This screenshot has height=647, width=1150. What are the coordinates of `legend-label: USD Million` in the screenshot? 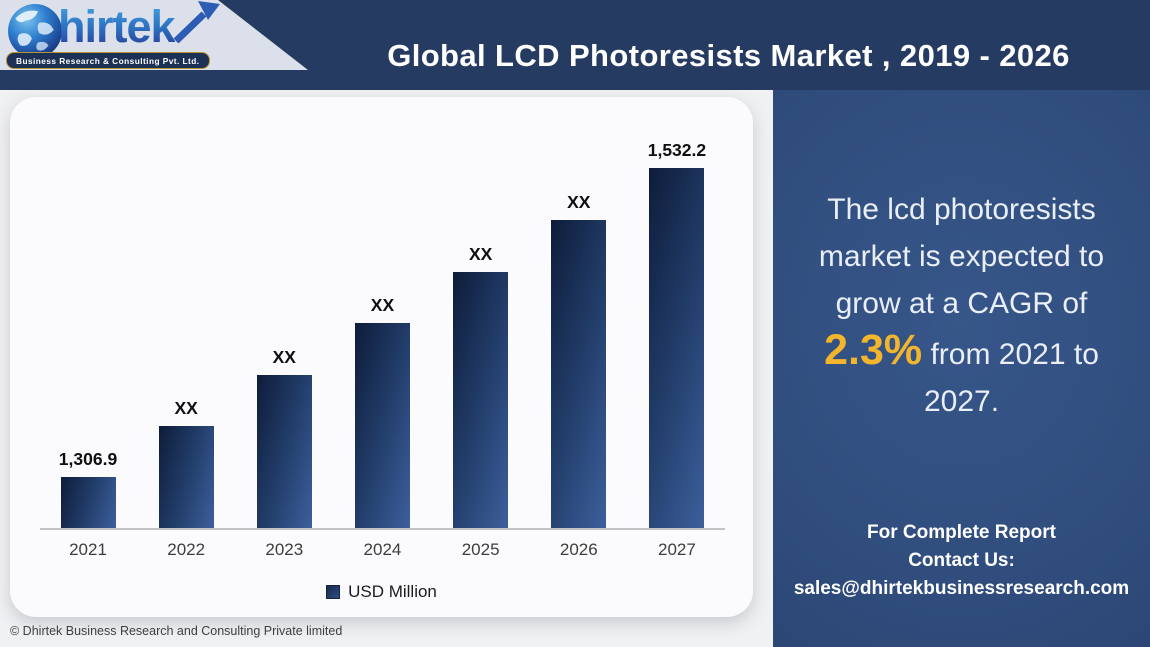 It's located at (392, 591).